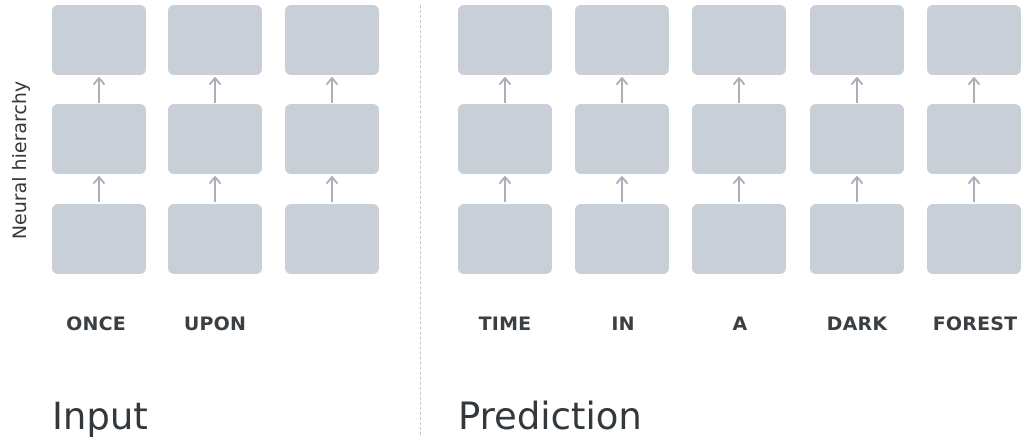 The width and height of the screenshot is (1031, 445). Describe the element at coordinates (975, 324) in the screenshot. I see `prediction-word-5: FOREST` at that location.